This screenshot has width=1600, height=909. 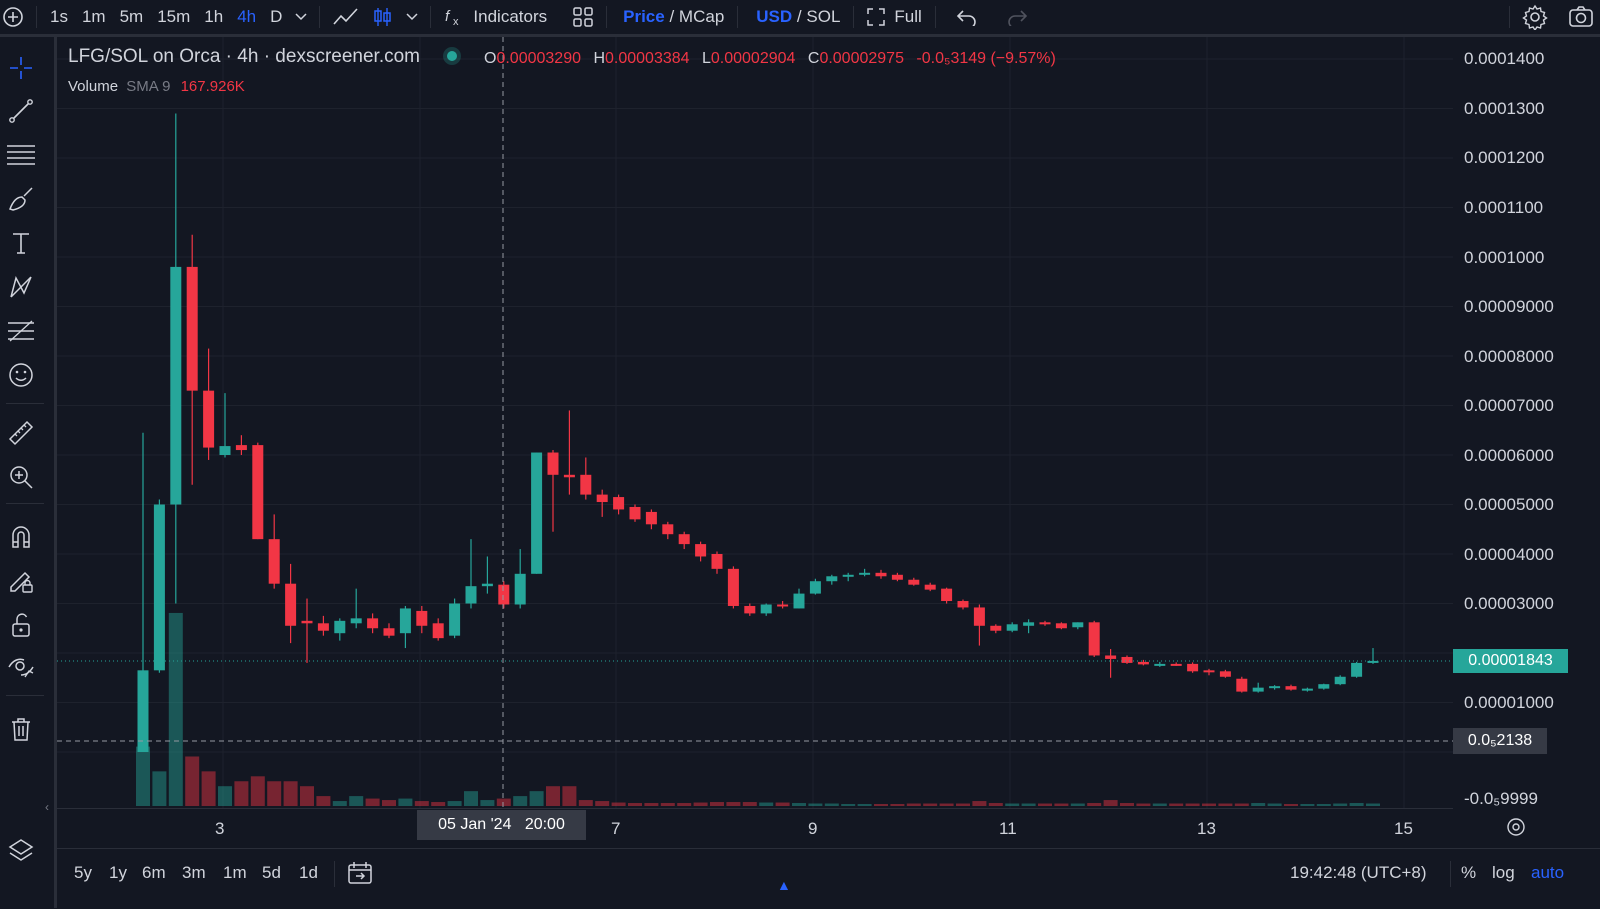 What do you see at coordinates (174, 16) in the screenshot?
I see `interval-15m: 15m` at bounding box center [174, 16].